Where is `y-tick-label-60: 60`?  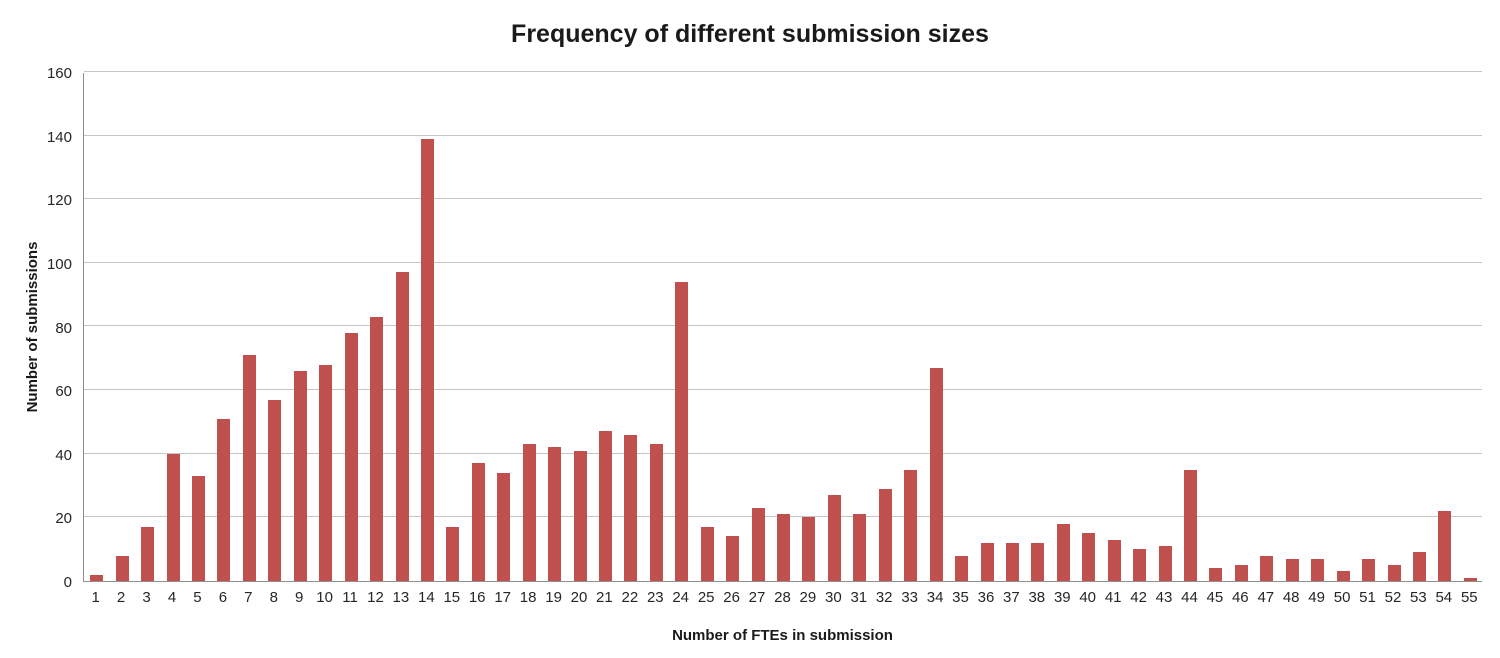 y-tick-label-60: 60 is located at coordinates (63, 391).